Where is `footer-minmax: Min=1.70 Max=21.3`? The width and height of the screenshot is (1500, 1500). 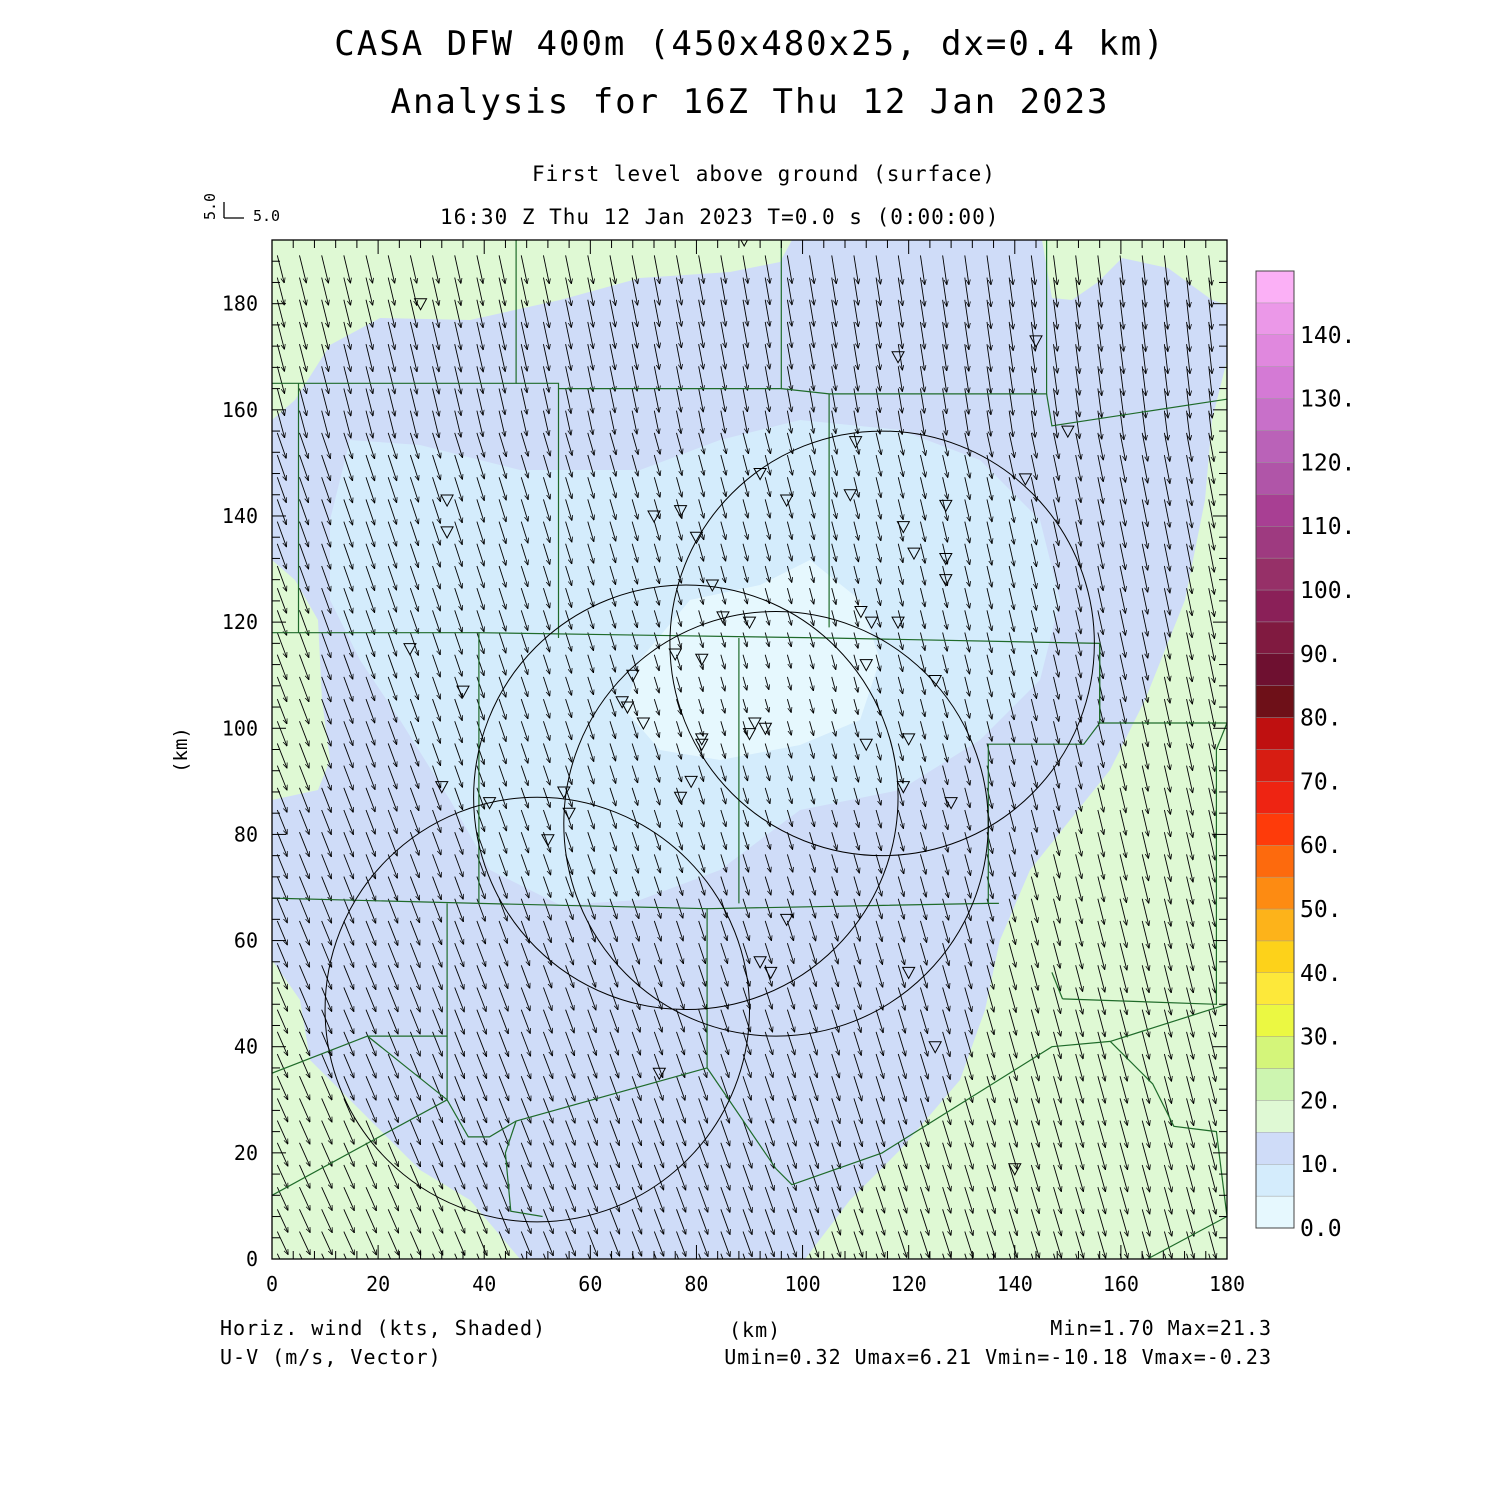
footer-minmax: Min=1.70 Max=21.3 is located at coordinates (1161, 1328).